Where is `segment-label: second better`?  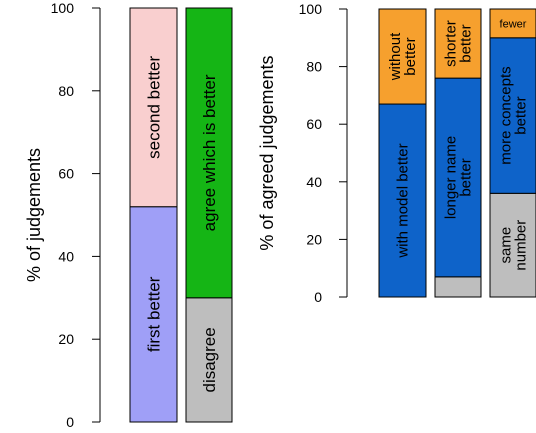
segment-label: second better is located at coordinates (154, 107).